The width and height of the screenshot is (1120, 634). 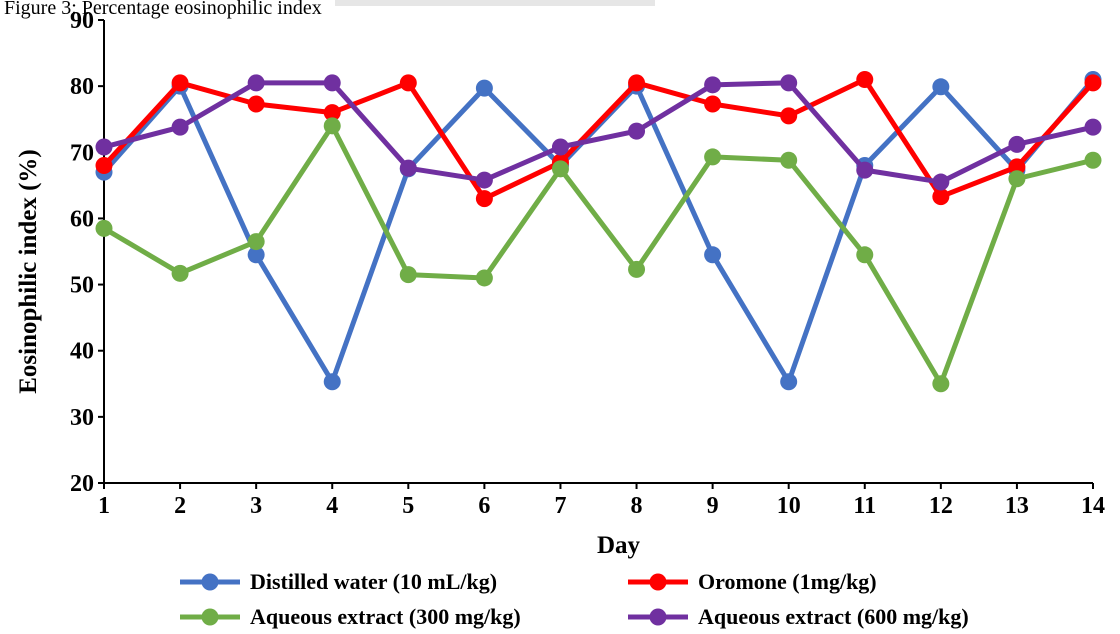 I want to click on series-line, so click(x=598, y=132).